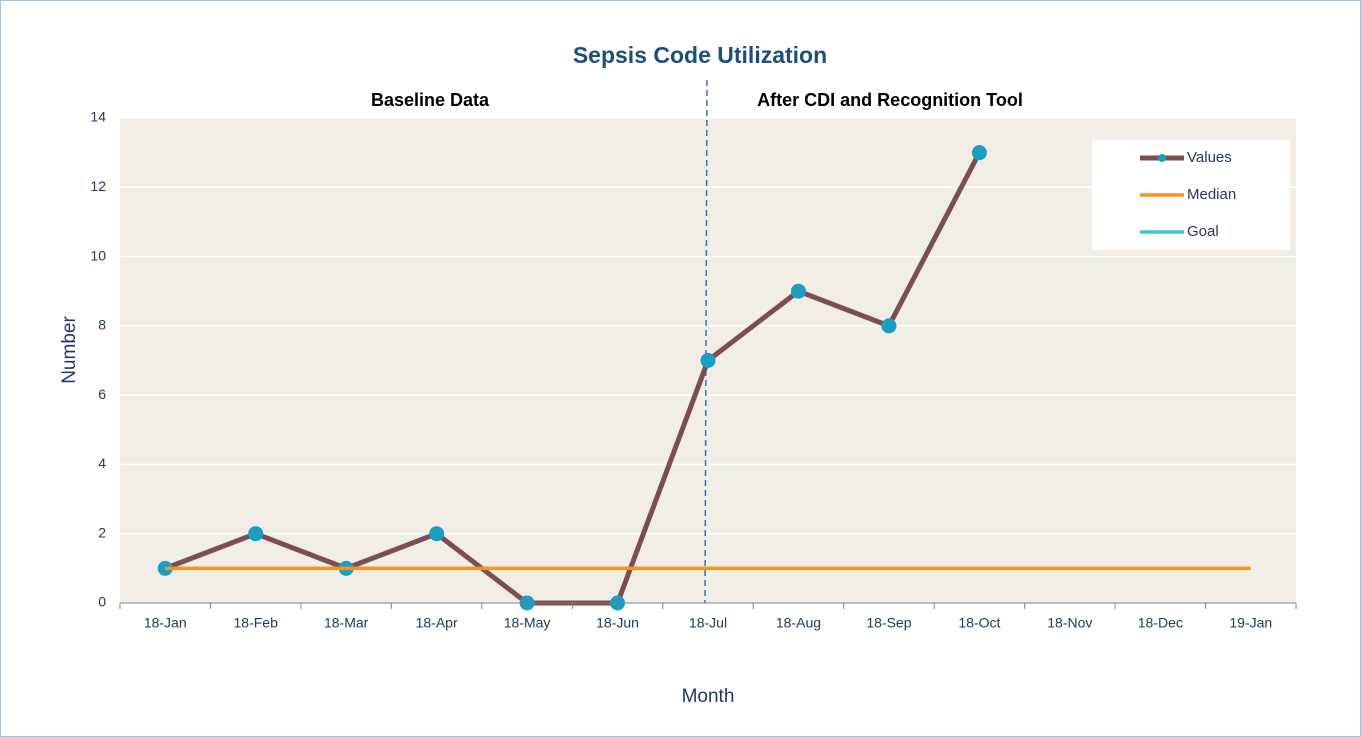 This screenshot has height=737, width=1361. I want to click on x-tick-label: 18-Jan, so click(165, 623).